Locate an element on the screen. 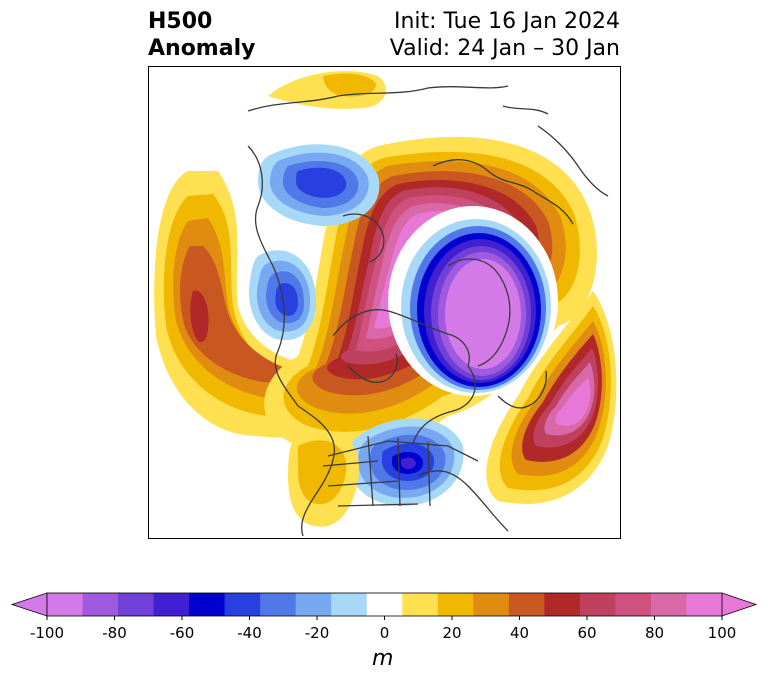 This screenshot has height=684, width=768. valid-range: Valid: 24 Jan – 30 Jan is located at coordinates (504, 48).